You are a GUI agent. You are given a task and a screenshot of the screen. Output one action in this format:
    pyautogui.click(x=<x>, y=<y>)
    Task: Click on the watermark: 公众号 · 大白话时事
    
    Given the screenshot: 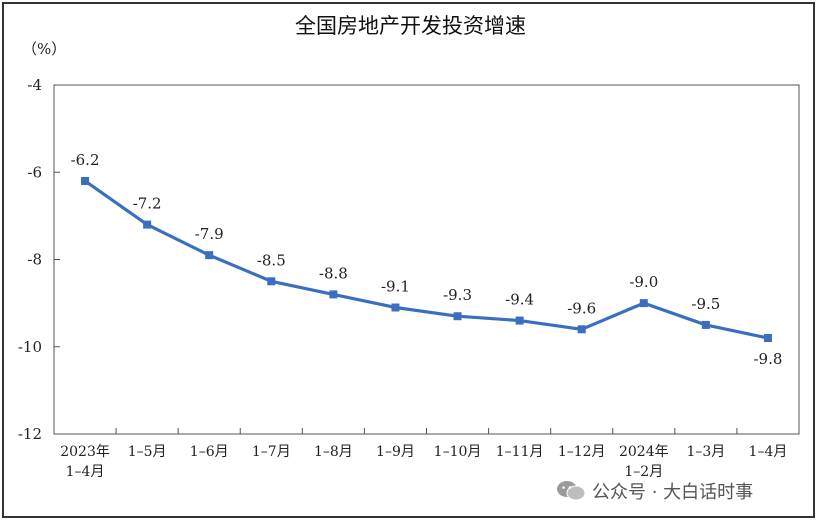 What is the action you would take?
    pyautogui.click(x=654, y=491)
    